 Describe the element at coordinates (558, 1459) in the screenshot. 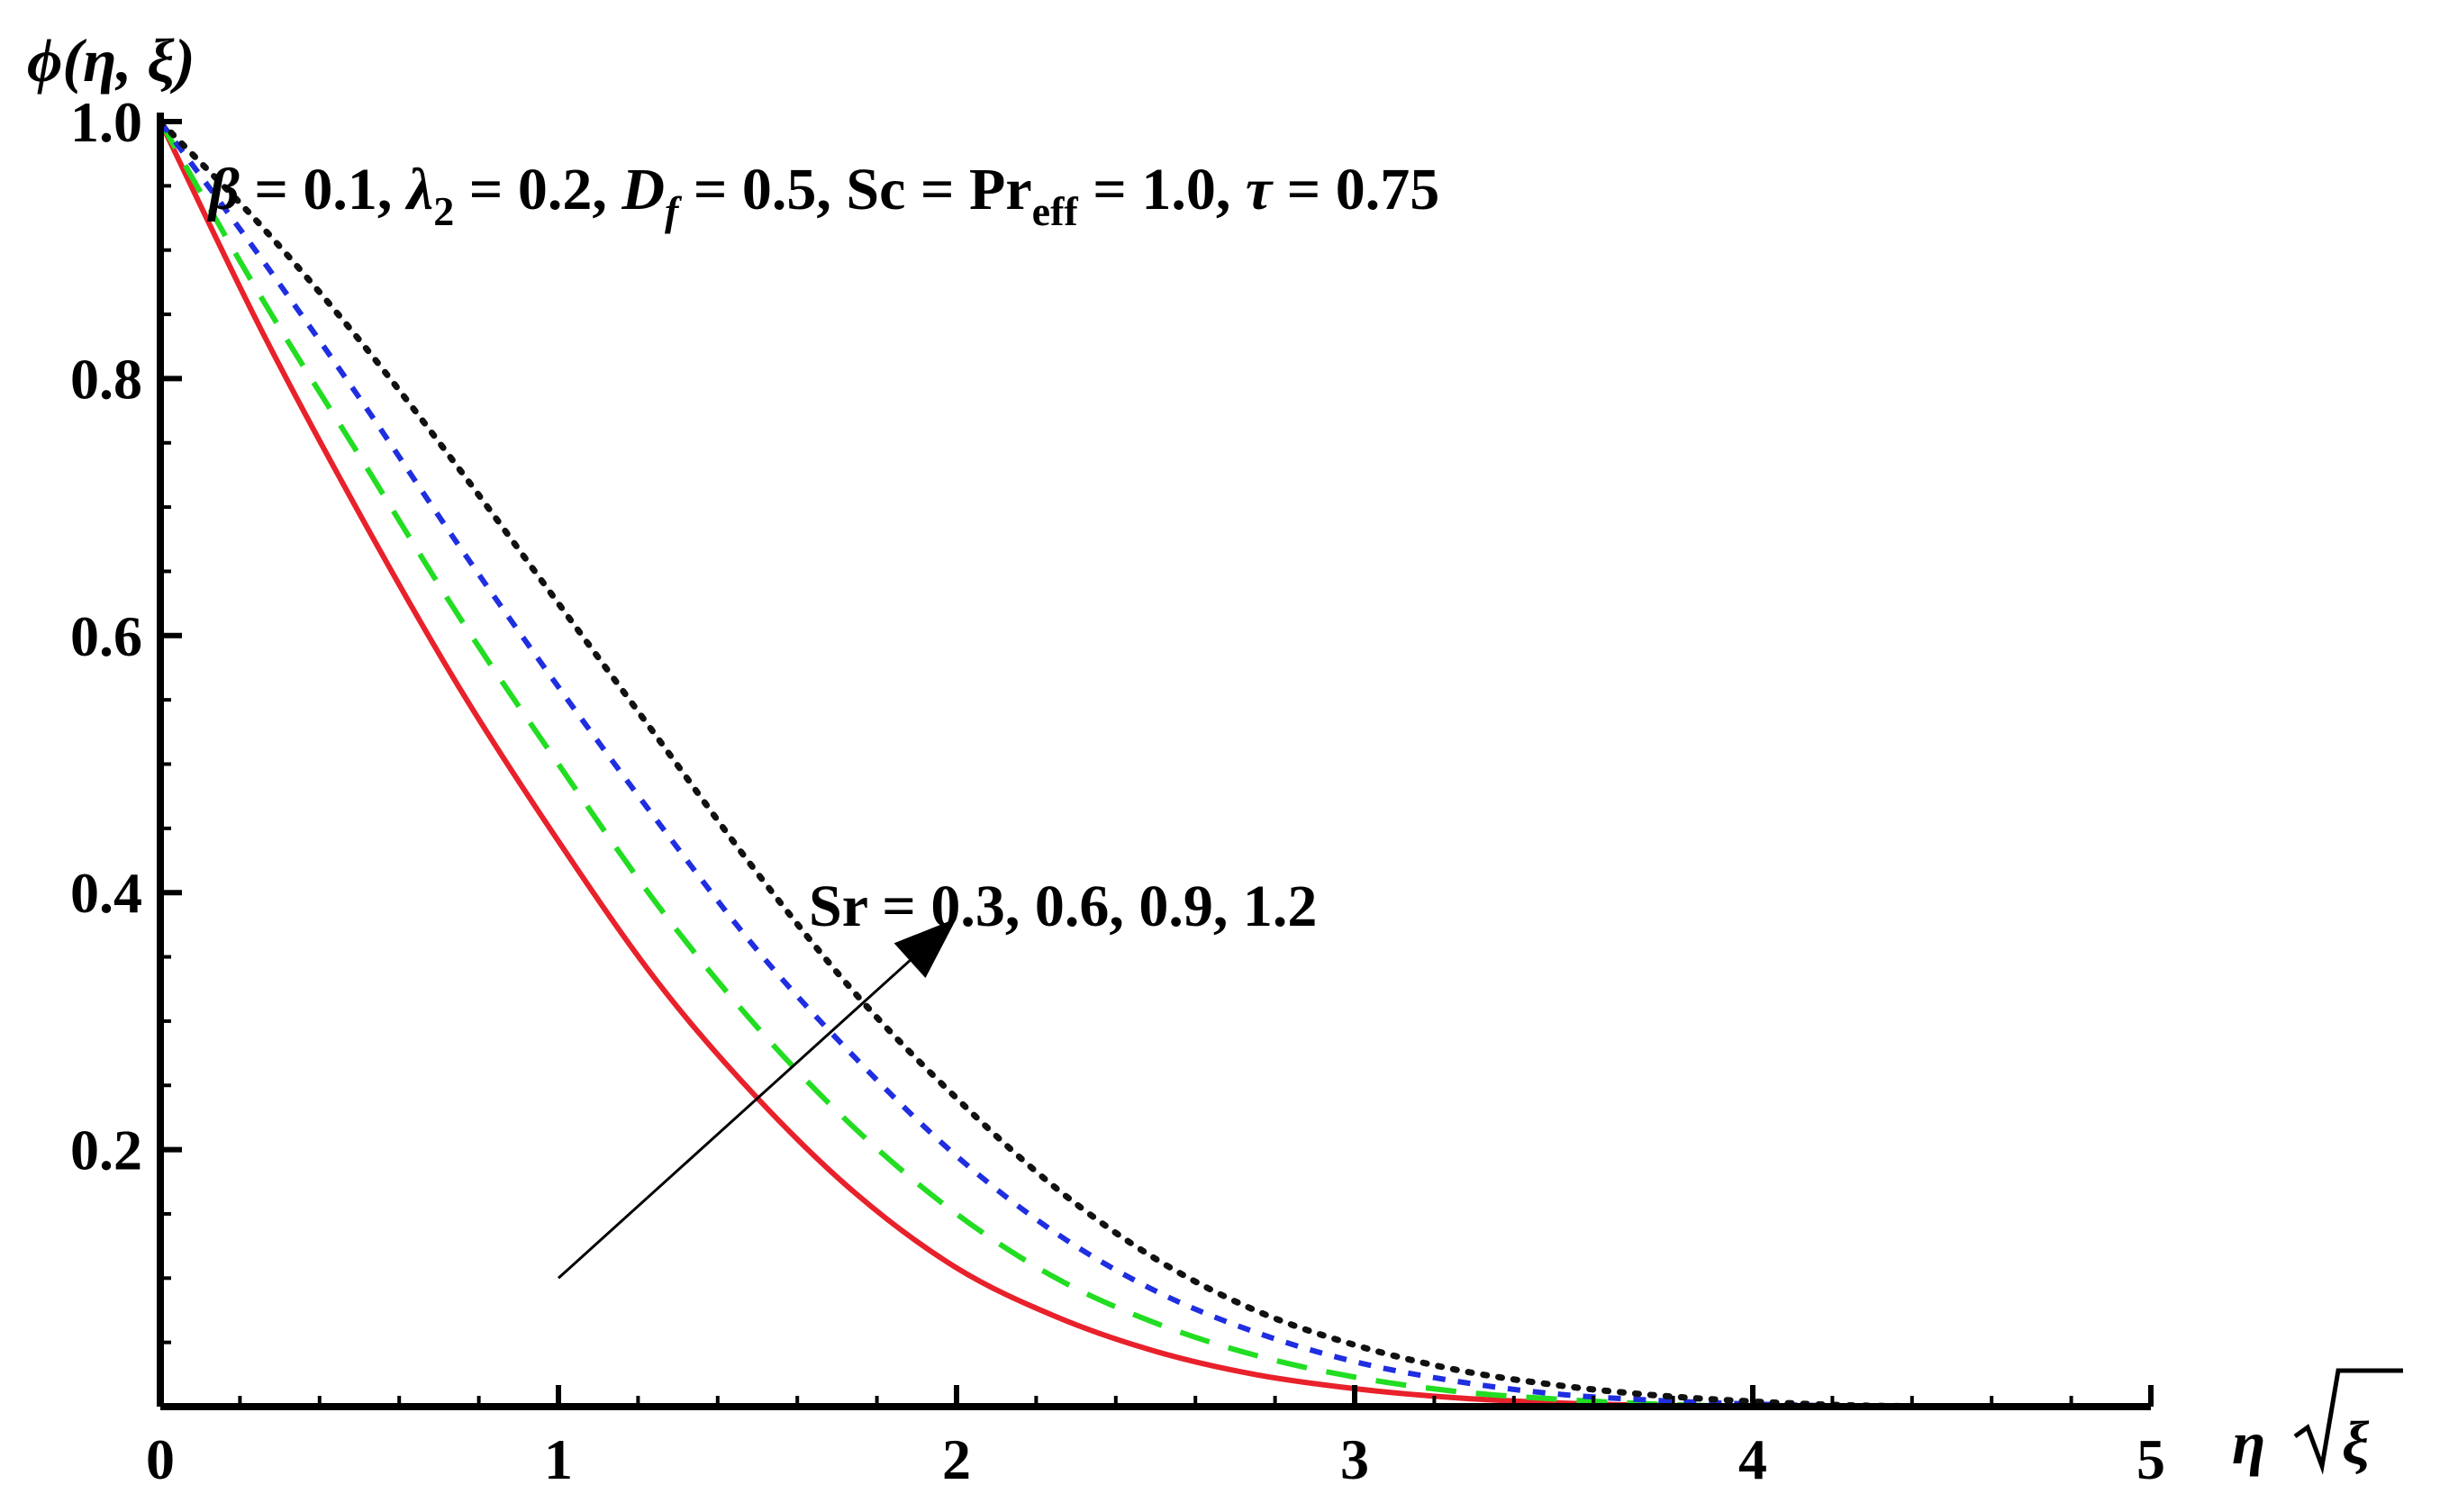

I see `x-tick-label: 1` at that location.